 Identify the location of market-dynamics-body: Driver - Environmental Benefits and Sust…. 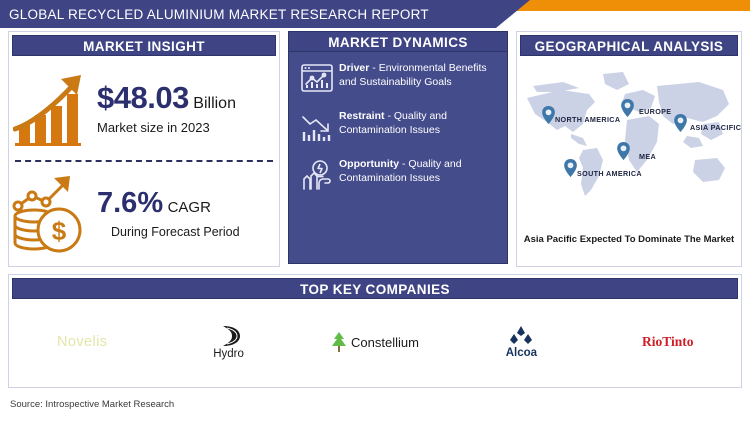
(398, 158).